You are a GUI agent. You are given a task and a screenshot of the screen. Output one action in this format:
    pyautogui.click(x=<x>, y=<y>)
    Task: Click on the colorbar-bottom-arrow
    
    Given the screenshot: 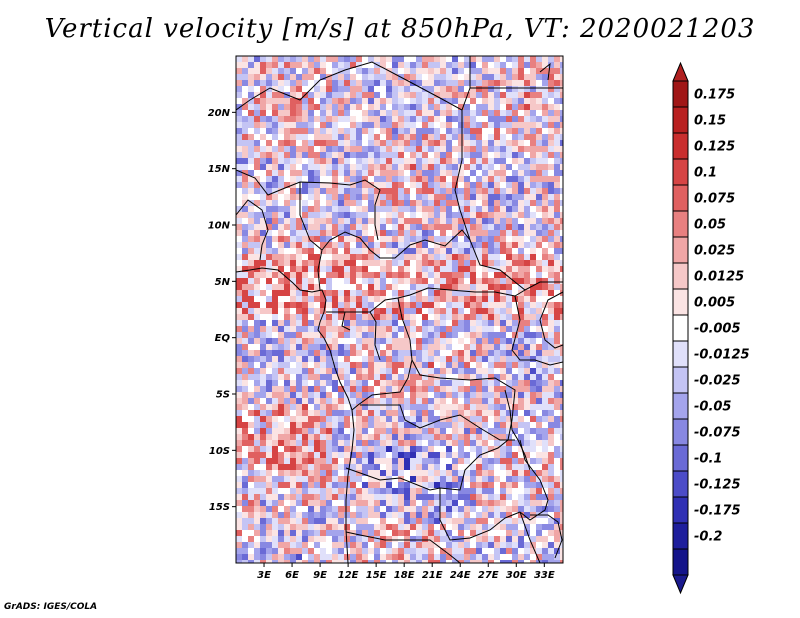 What is the action you would take?
    pyautogui.click(x=680, y=584)
    